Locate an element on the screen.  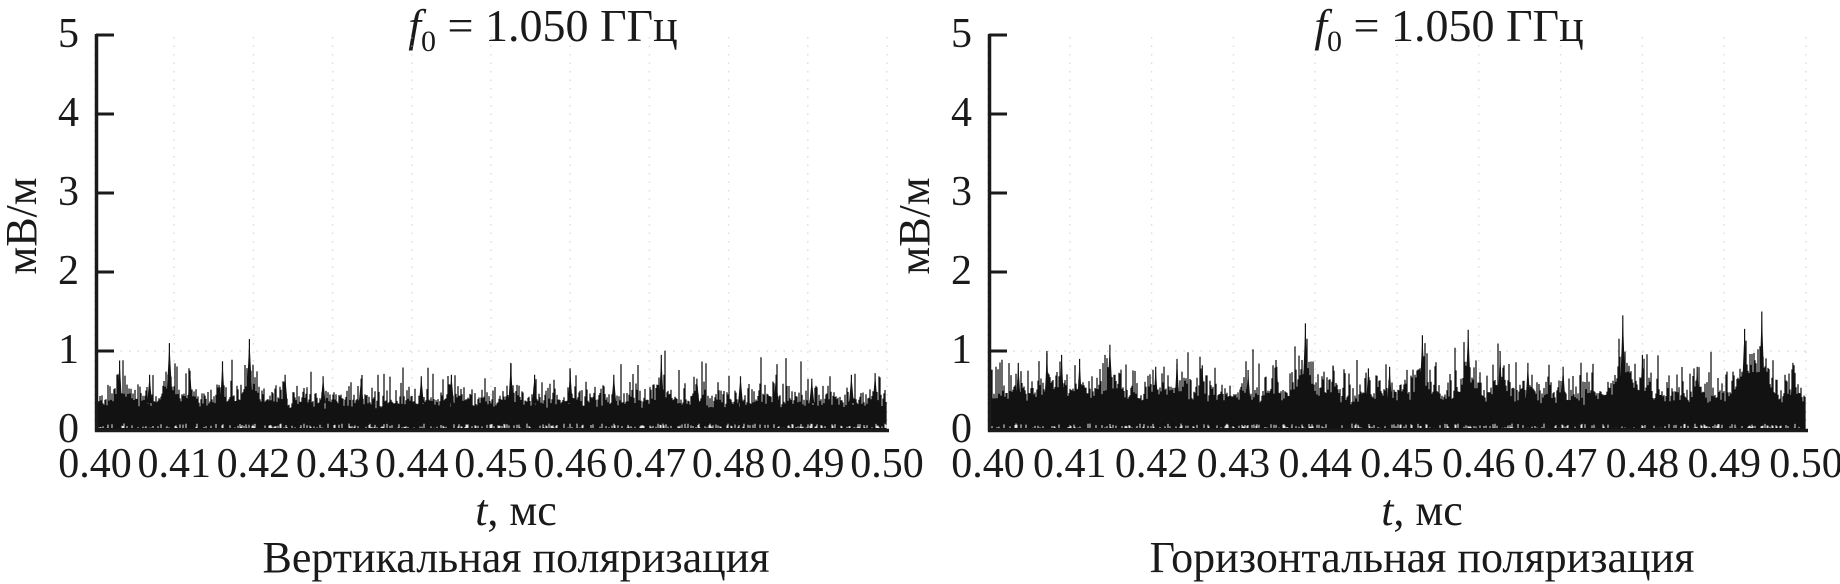
caption-vertical-polarization: Вертикальная поляризация is located at coordinates (516, 557).